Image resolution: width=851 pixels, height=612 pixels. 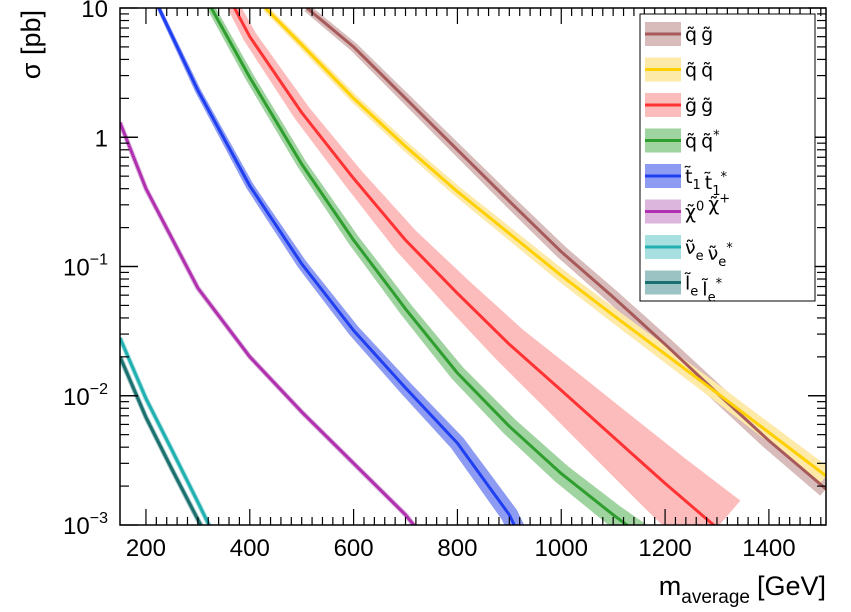 What do you see at coordinates (709, 253) in the screenshot?
I see `legend-label: ν̃e ν̃e*` at bounding box center [709, 253].